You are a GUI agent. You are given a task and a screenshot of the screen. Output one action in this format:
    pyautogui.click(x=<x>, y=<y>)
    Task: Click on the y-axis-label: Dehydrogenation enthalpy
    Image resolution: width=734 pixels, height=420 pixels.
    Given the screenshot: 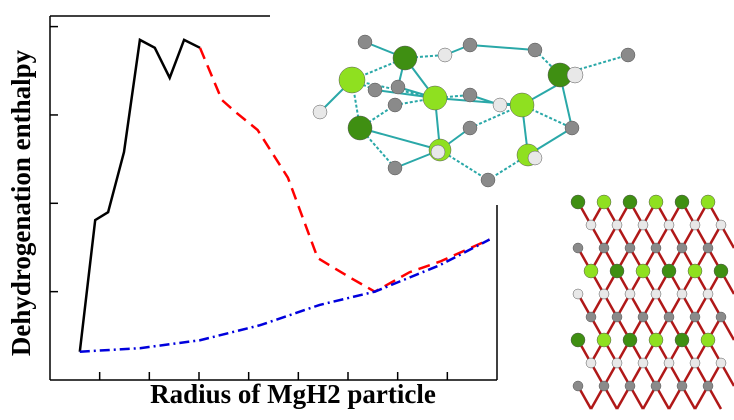 What is the action you would take?
    pyautogui.click(x=21, y=202)
    